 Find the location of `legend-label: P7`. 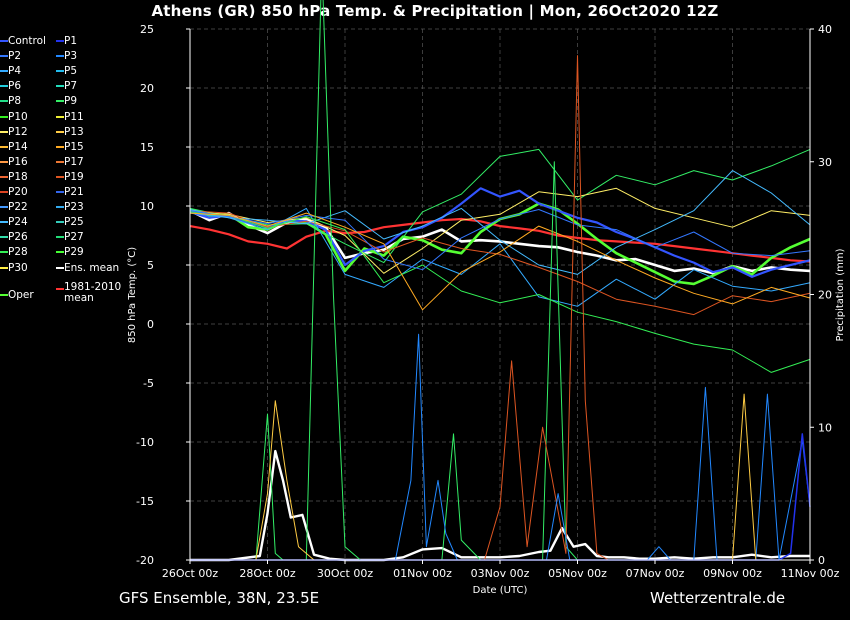

legend-label: P7 is located at coordinates (71, 86).